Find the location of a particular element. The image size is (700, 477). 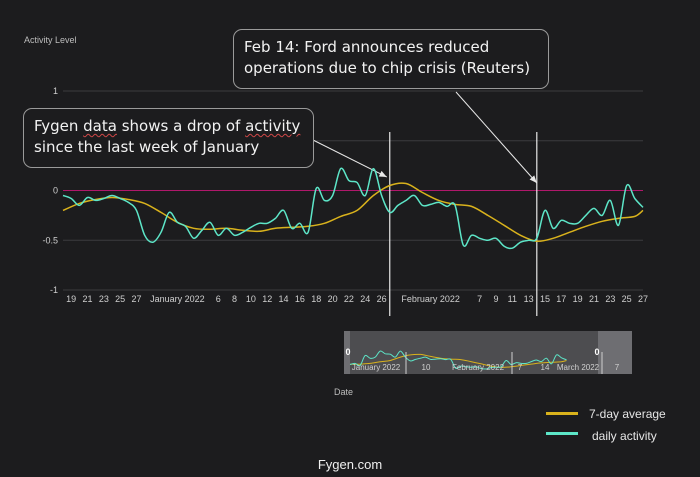

annotation-ford-line-1: Feb 14: Ford announces reduced is located at coordinates (367, 47).